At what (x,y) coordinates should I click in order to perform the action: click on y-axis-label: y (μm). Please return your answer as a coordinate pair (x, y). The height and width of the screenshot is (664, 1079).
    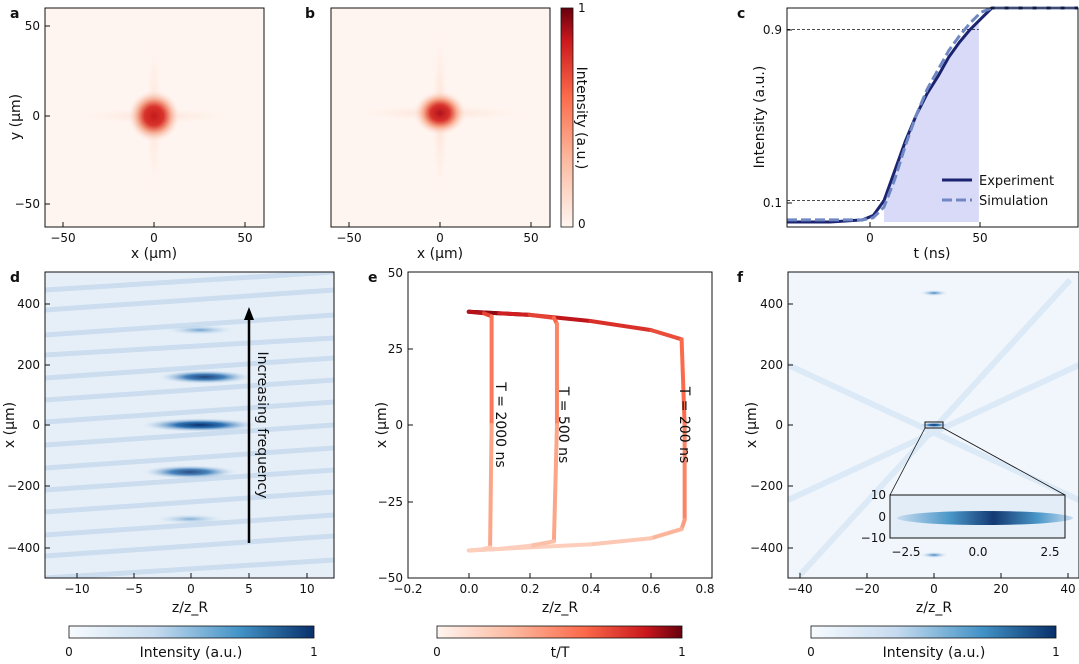
    Looking at the image, I should click on (16, 117).